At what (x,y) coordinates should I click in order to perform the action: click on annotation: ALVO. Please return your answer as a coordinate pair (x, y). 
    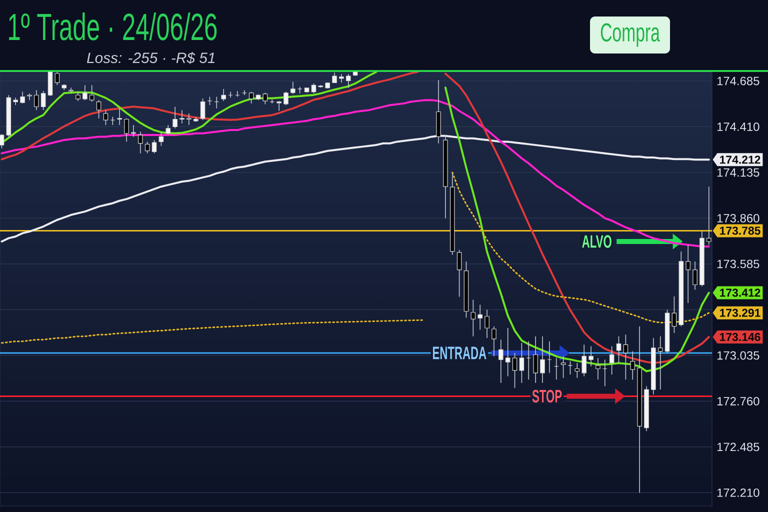
    Looking at the image, I should click on (597, 241).